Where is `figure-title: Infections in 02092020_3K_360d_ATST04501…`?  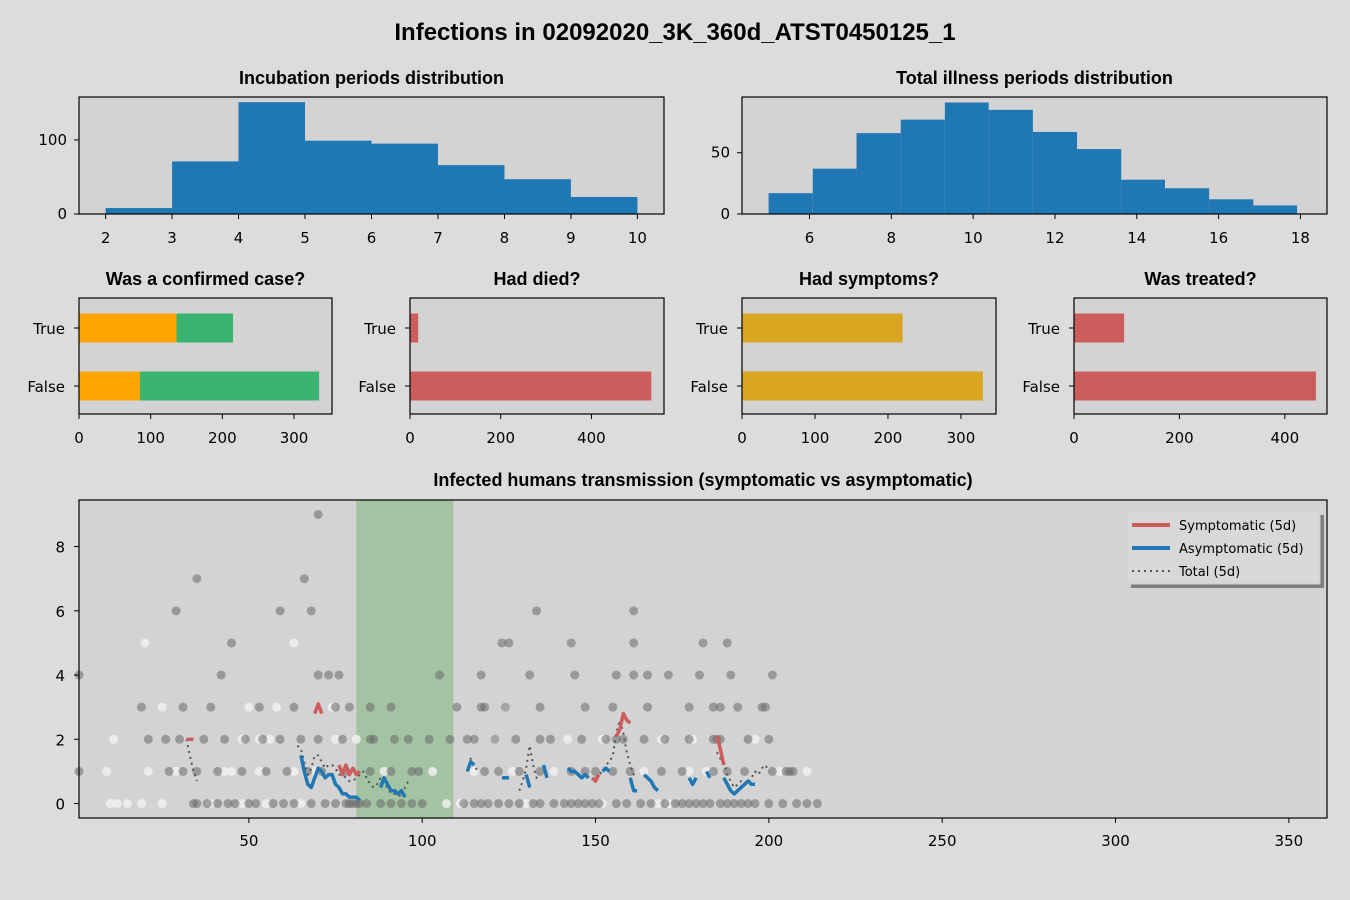 figure-title: Infections in 02092020_3K_360d_ATST04501… is located at coordinates (674, 32).